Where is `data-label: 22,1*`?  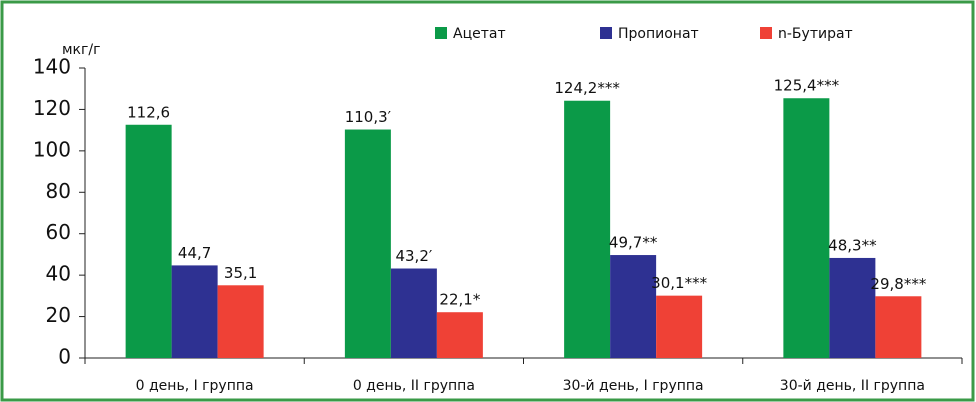
data-label: 22,1* is located at coordinates (459, 300).